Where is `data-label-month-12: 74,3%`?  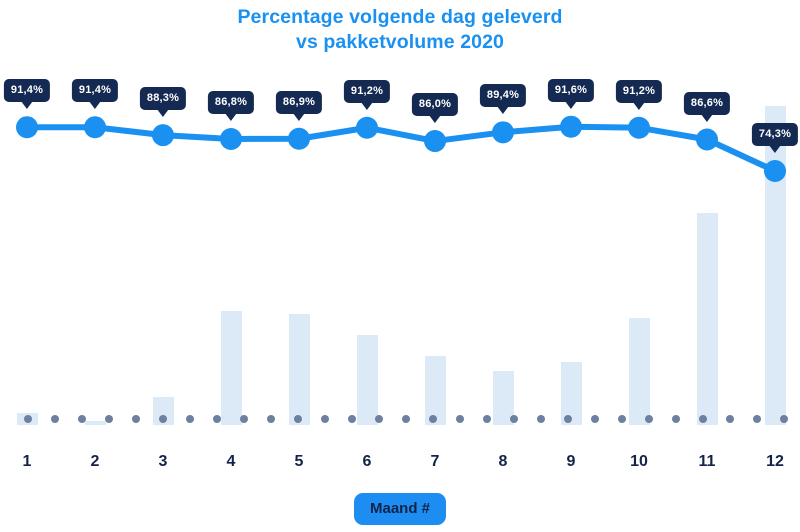
data-label-month-12: 74,3% is located at coordinates (775, 137).